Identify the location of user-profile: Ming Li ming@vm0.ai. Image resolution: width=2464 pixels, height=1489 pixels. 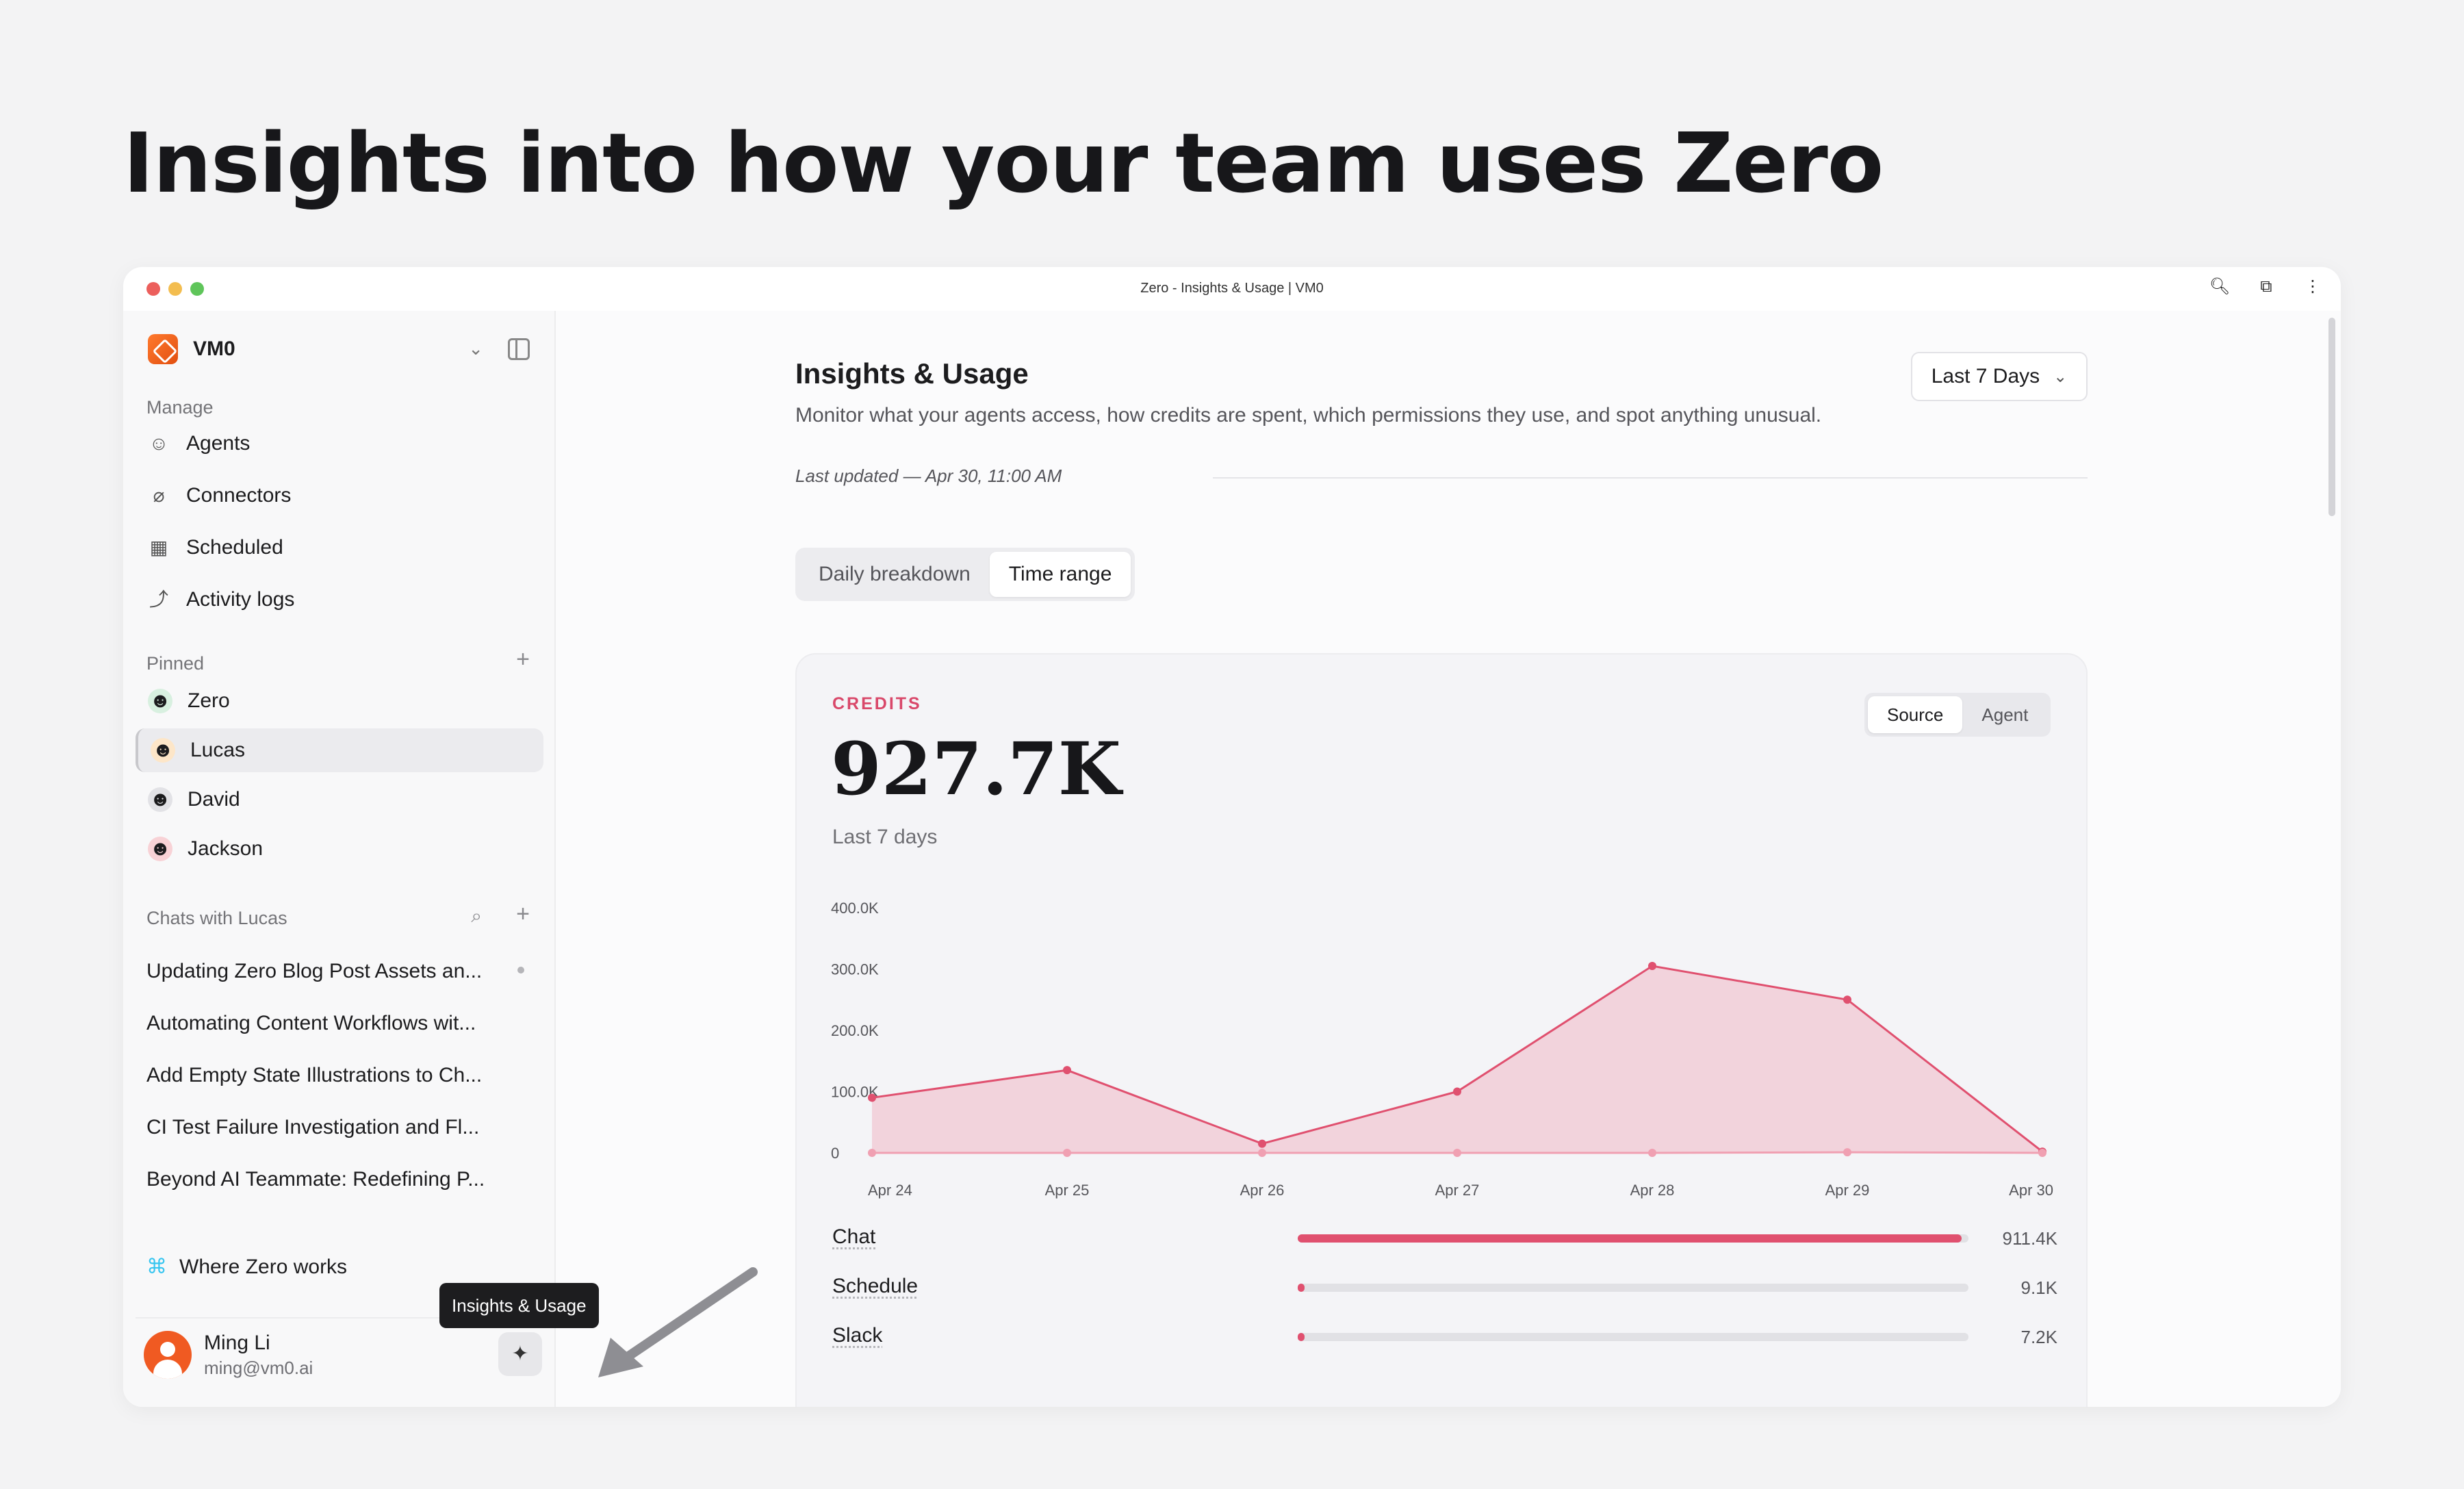
(228, 1355).